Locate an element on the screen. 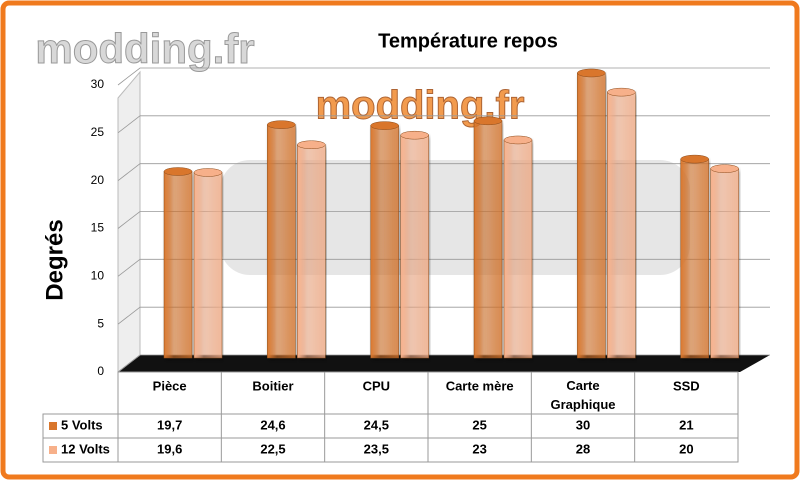 The width and height of the screenshot is (800, 480). side-wall is located at coordinates (129, 222).